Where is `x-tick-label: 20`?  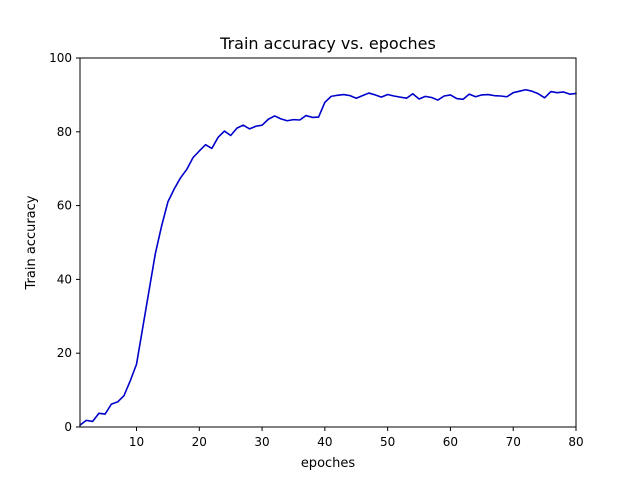 x-tick-label: 20 is located at coordinates (199, 442).